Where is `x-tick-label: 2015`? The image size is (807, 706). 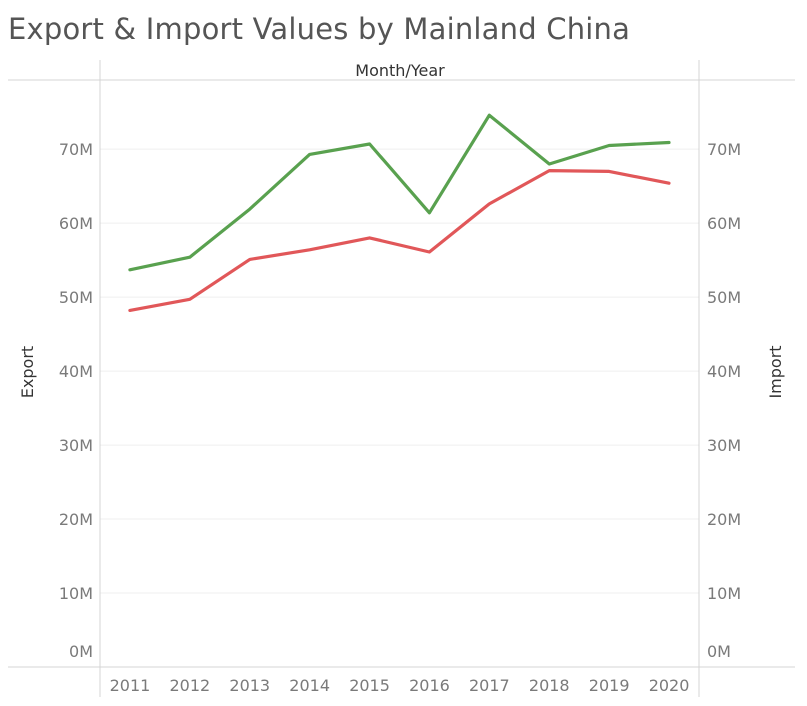
x-tick-label: 2015 is located at coordinates (369, 685).